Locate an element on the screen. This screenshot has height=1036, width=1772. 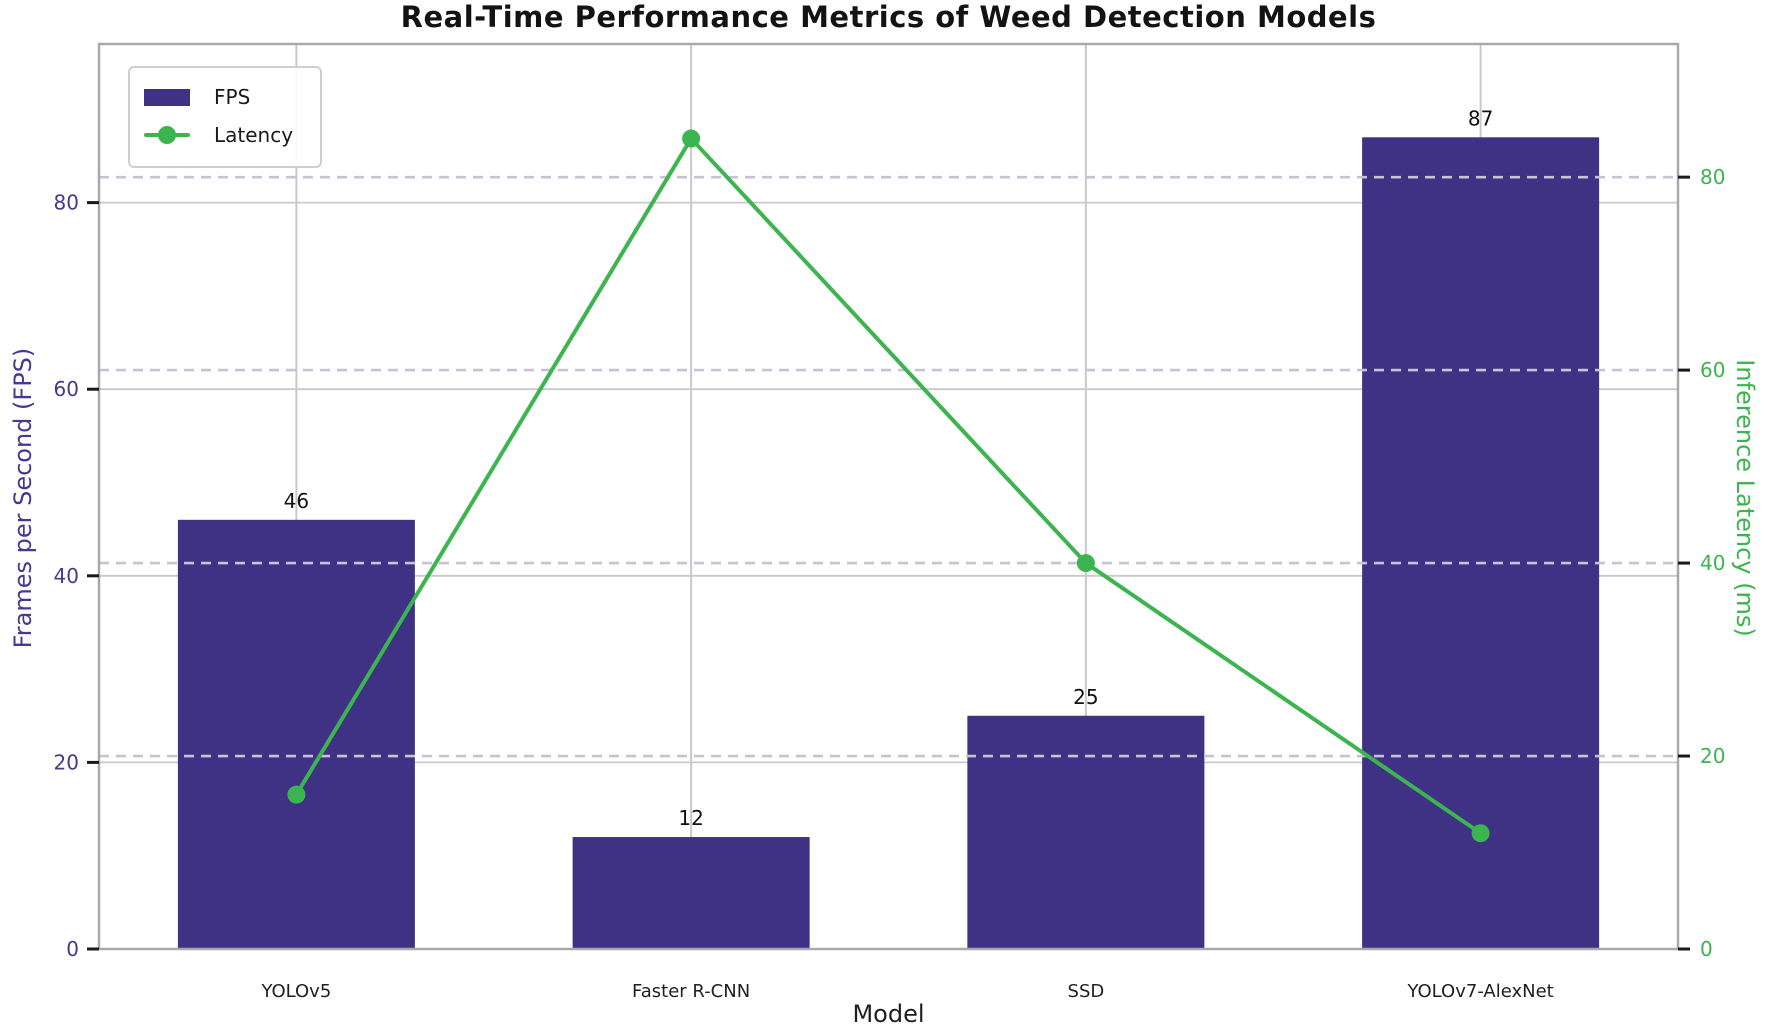
bar-value-label: 12 is located at coordinates (690, 818).